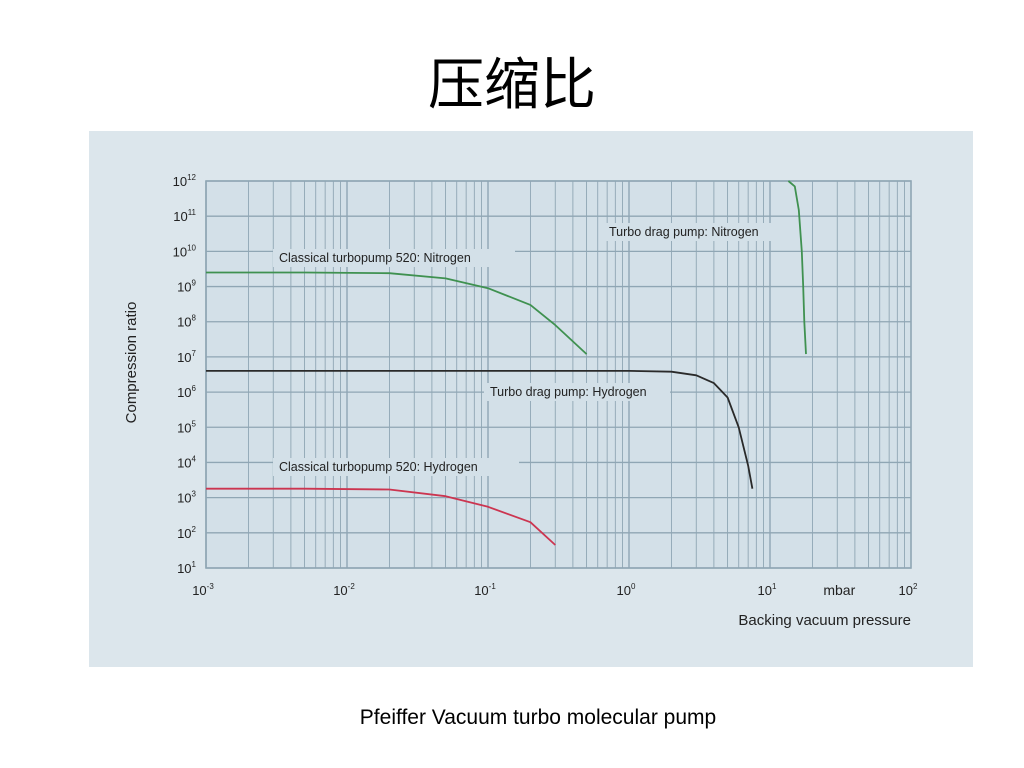 The image size is (1024, 768). What do you see at coordinates (684, 232) in the screenshot?
I see `series-label-turbo-drag-pump-nitrogen: Turbo drag pump: Nitrogen` at bounding box center [684, 232].